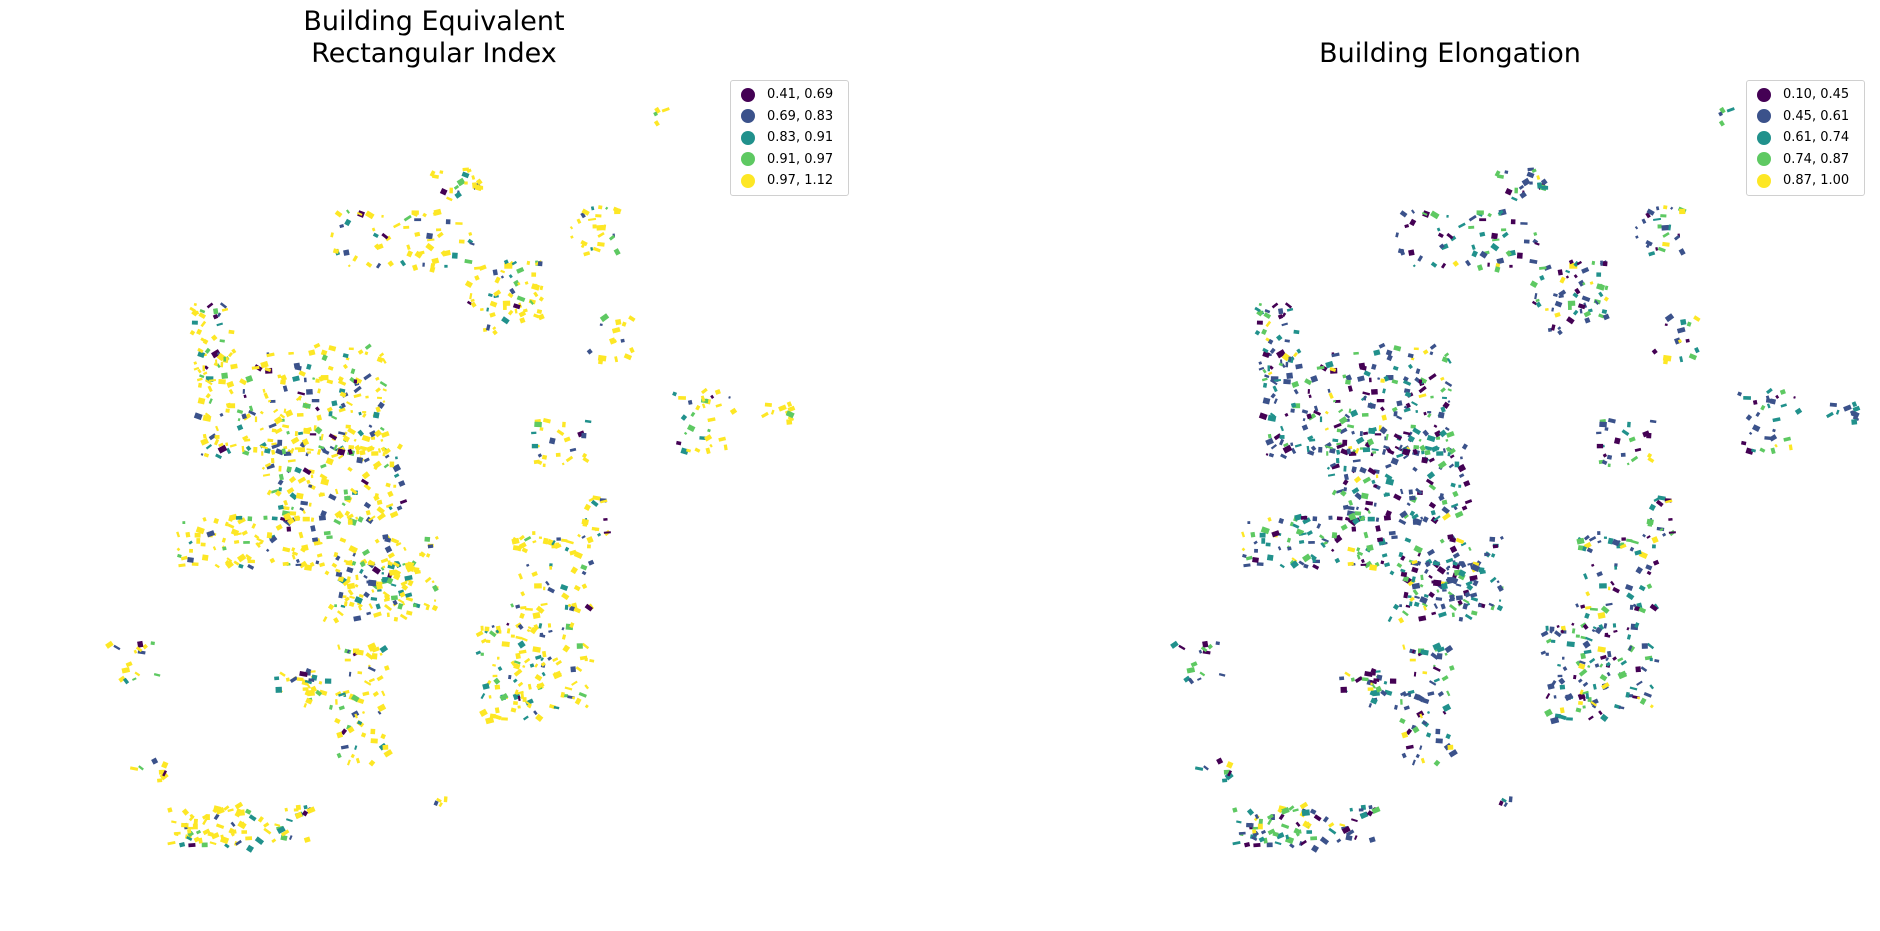  What do you see at coordinates (800, 181) in the screenshot?
I see `legend-label: 0.97, 1.12` at bounding box center [800, 181].